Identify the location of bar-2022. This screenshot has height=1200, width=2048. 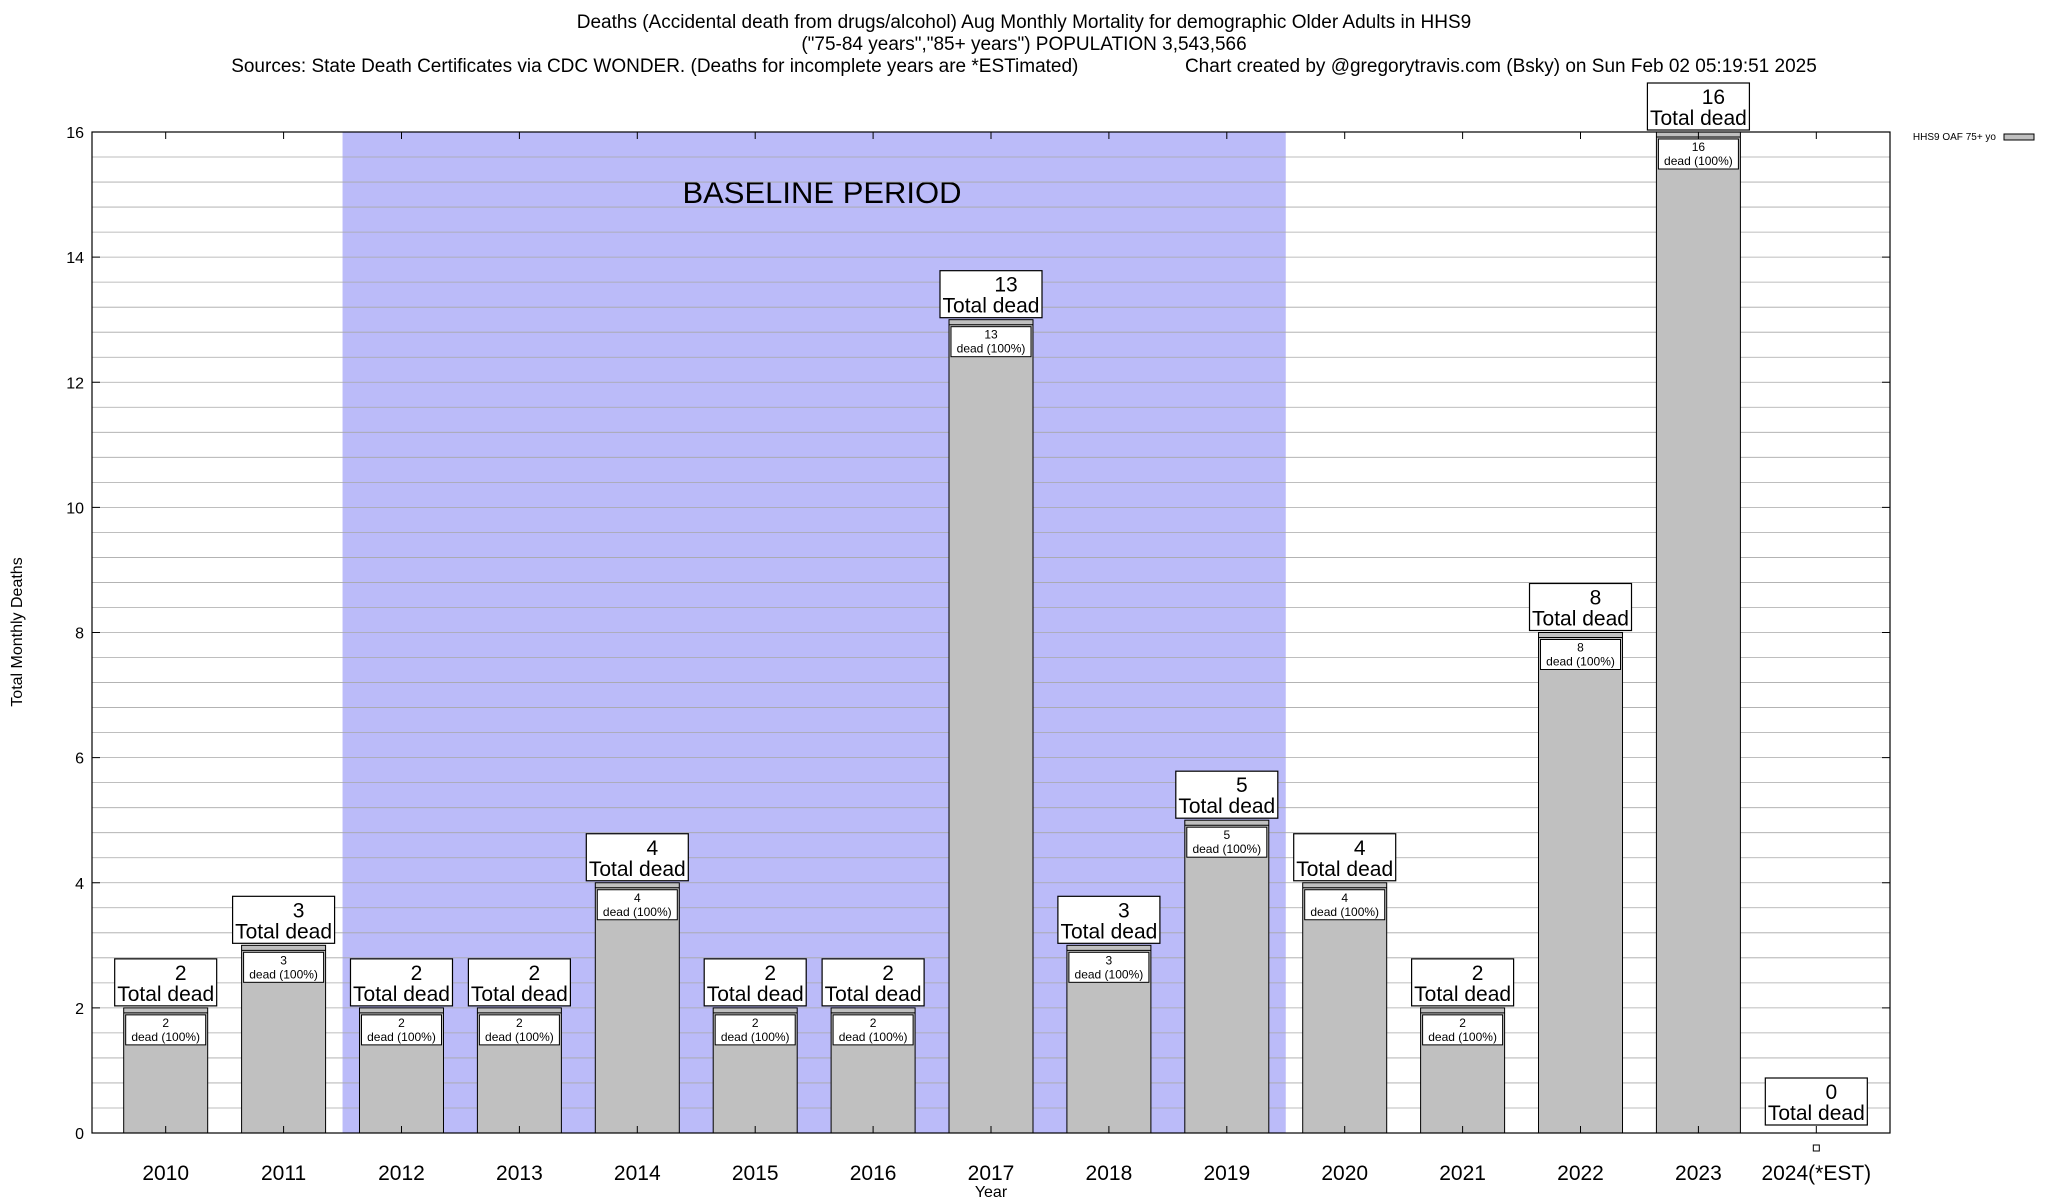
(1581, 883).